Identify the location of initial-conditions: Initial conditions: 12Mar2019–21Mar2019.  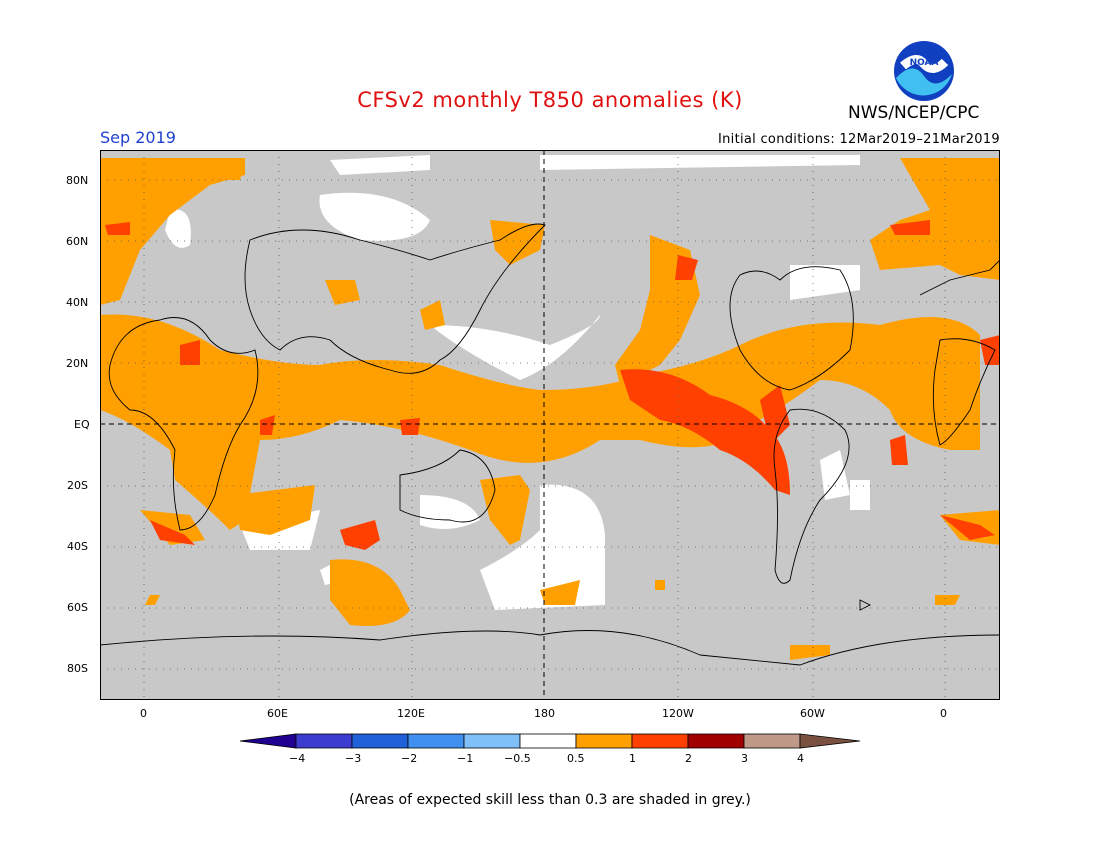
(858, 139).